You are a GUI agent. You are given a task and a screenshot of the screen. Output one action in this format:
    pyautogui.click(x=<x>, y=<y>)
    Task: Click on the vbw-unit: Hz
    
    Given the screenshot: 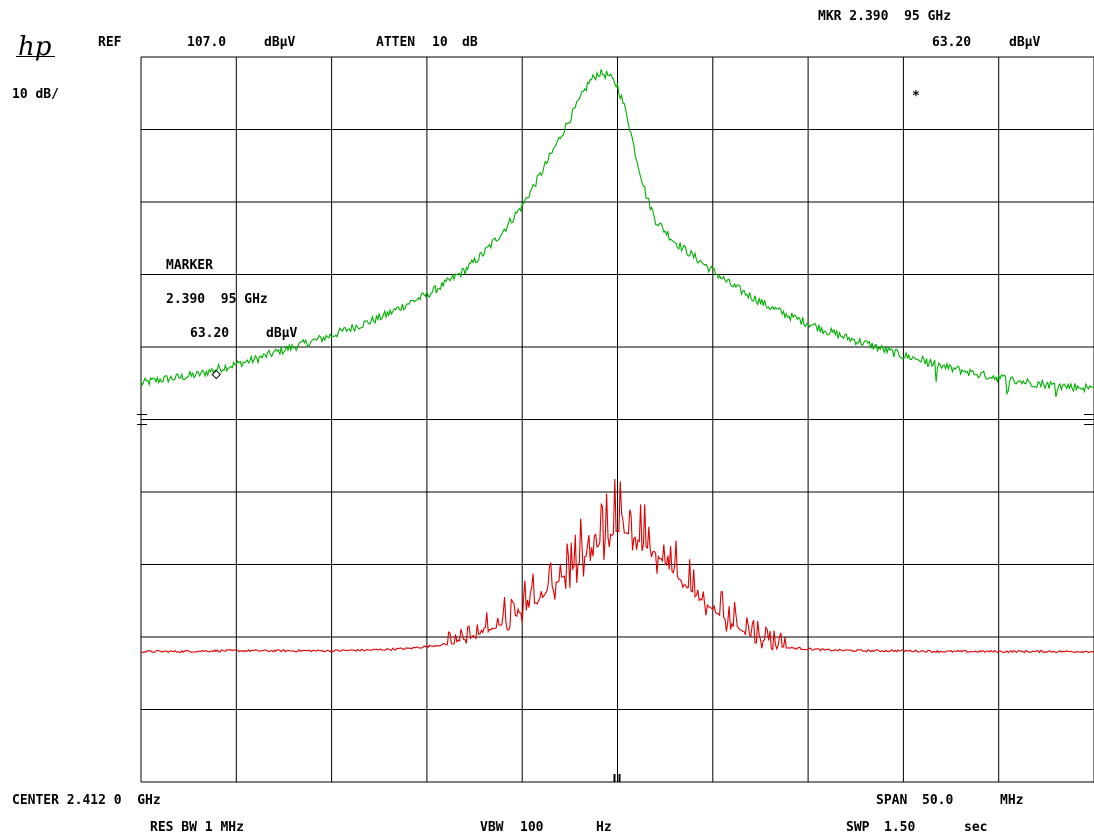 What is the action you would take?
    pyautogui.click(x=604, y=827)
    